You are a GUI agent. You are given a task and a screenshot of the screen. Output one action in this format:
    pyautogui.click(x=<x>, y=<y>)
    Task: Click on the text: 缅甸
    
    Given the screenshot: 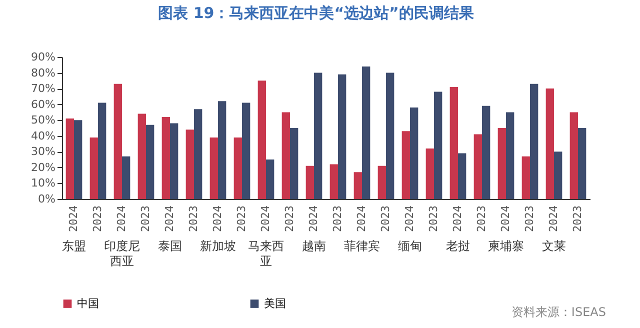 What is the action you would take?
    pyautogui.click(x=410, y=246)
    